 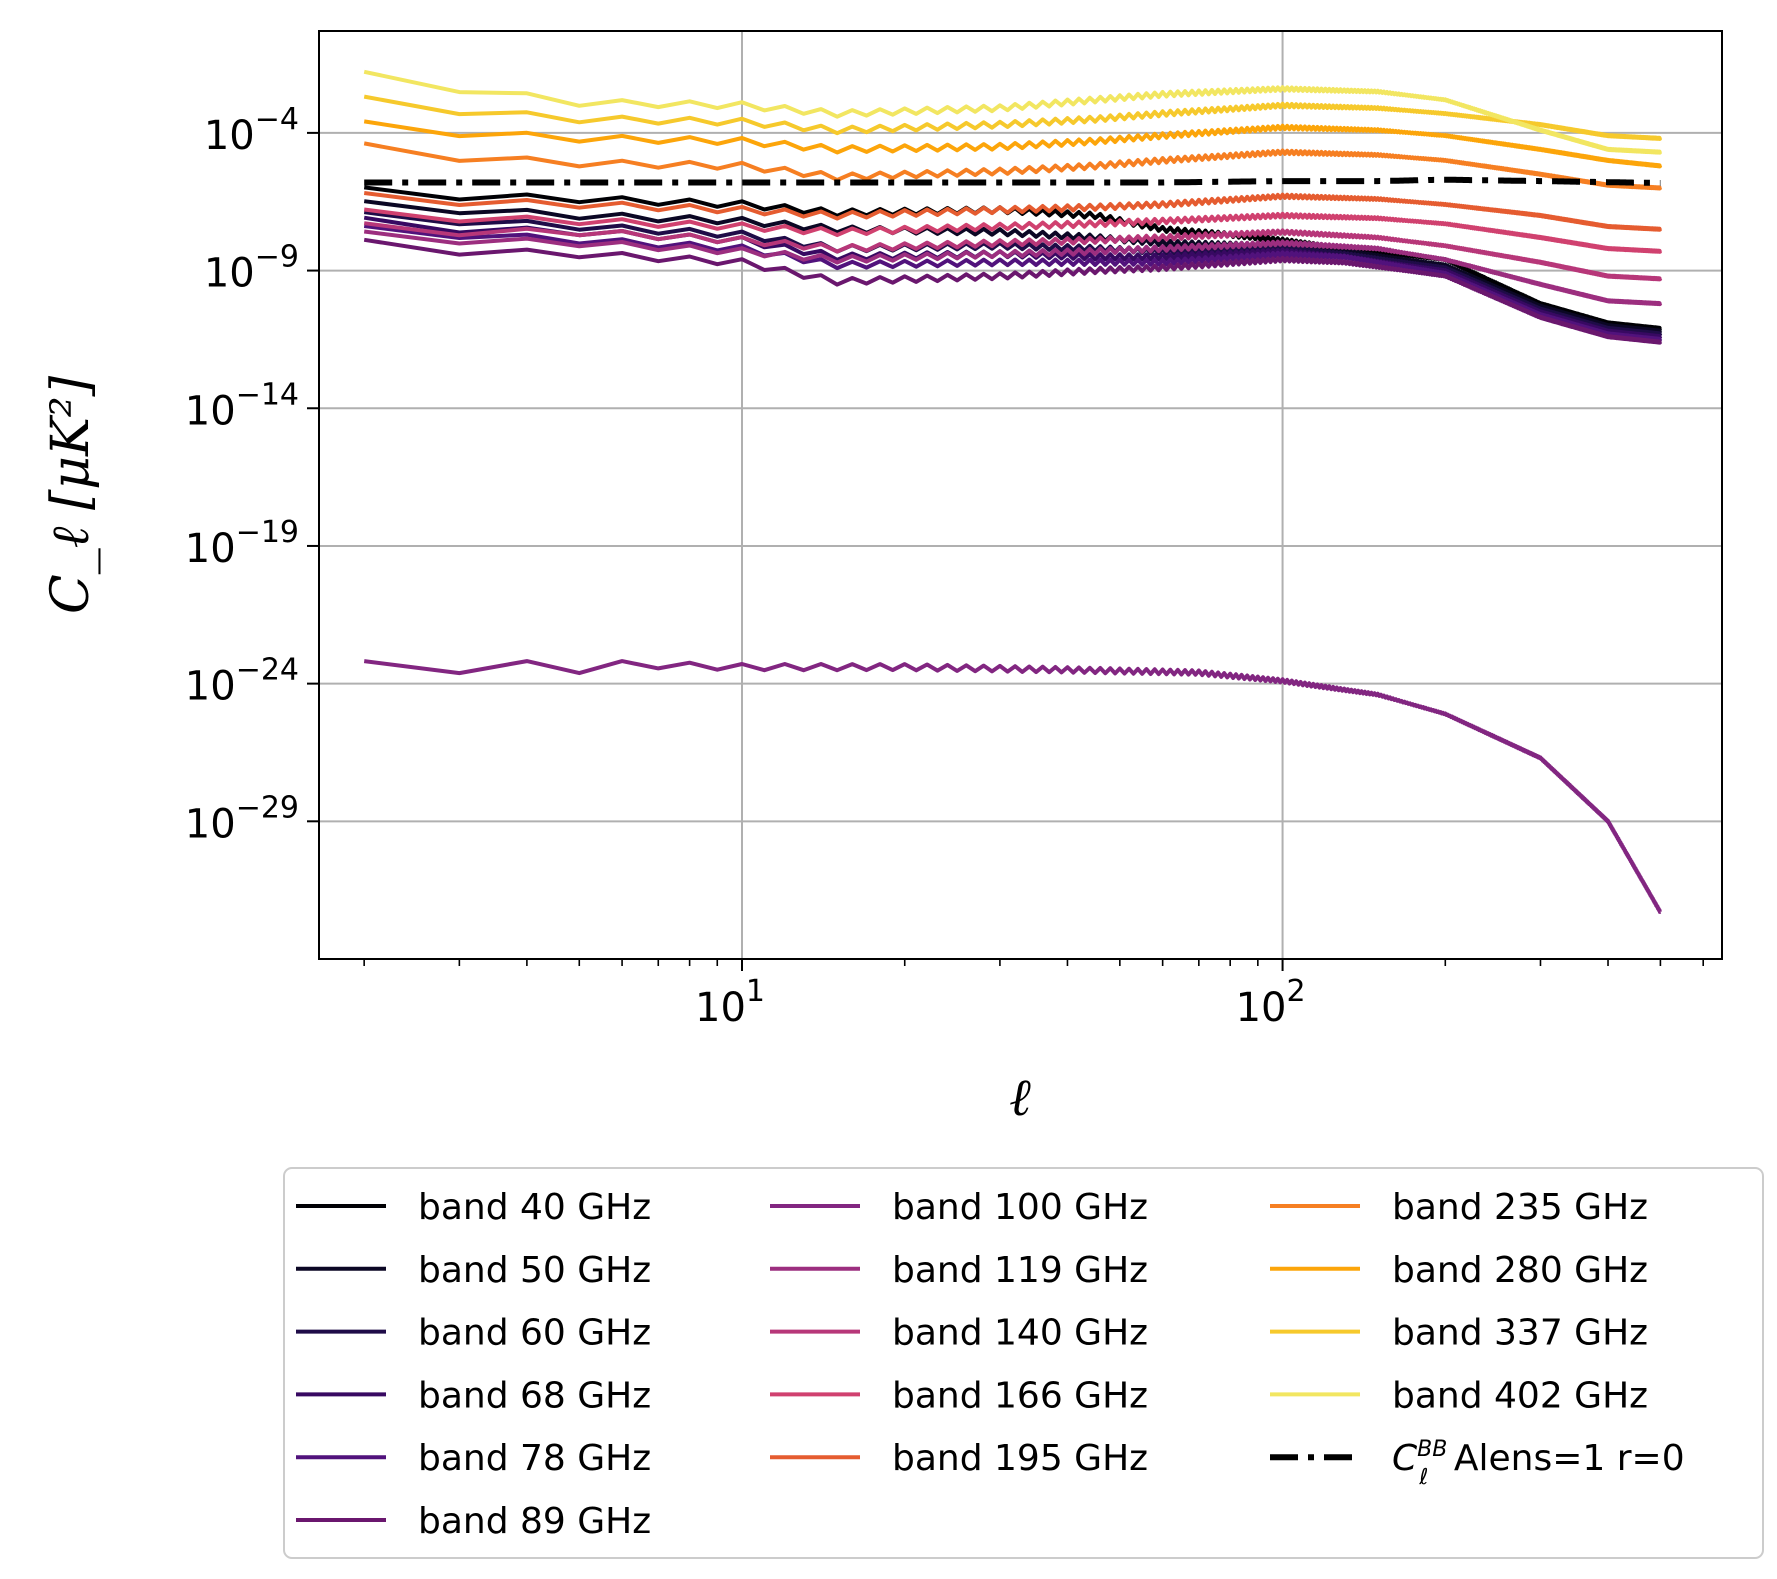 What do you see at coordinates (534, 1458) in the screenshot?
I see `legend-label: band 78 GHz` at bounding box center [534, 1458].